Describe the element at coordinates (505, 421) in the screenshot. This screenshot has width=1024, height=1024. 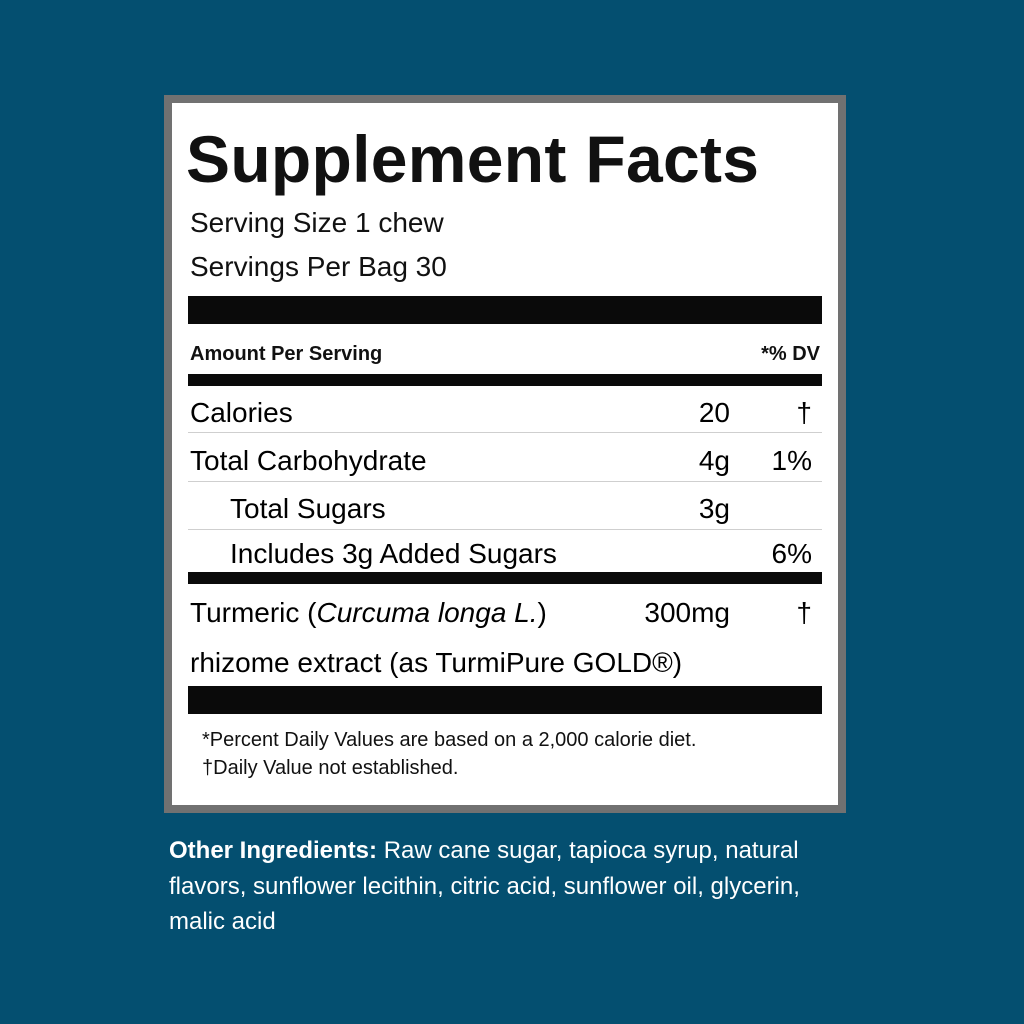
I see `nutrient-row-calories: Calories 20 †` at that location.